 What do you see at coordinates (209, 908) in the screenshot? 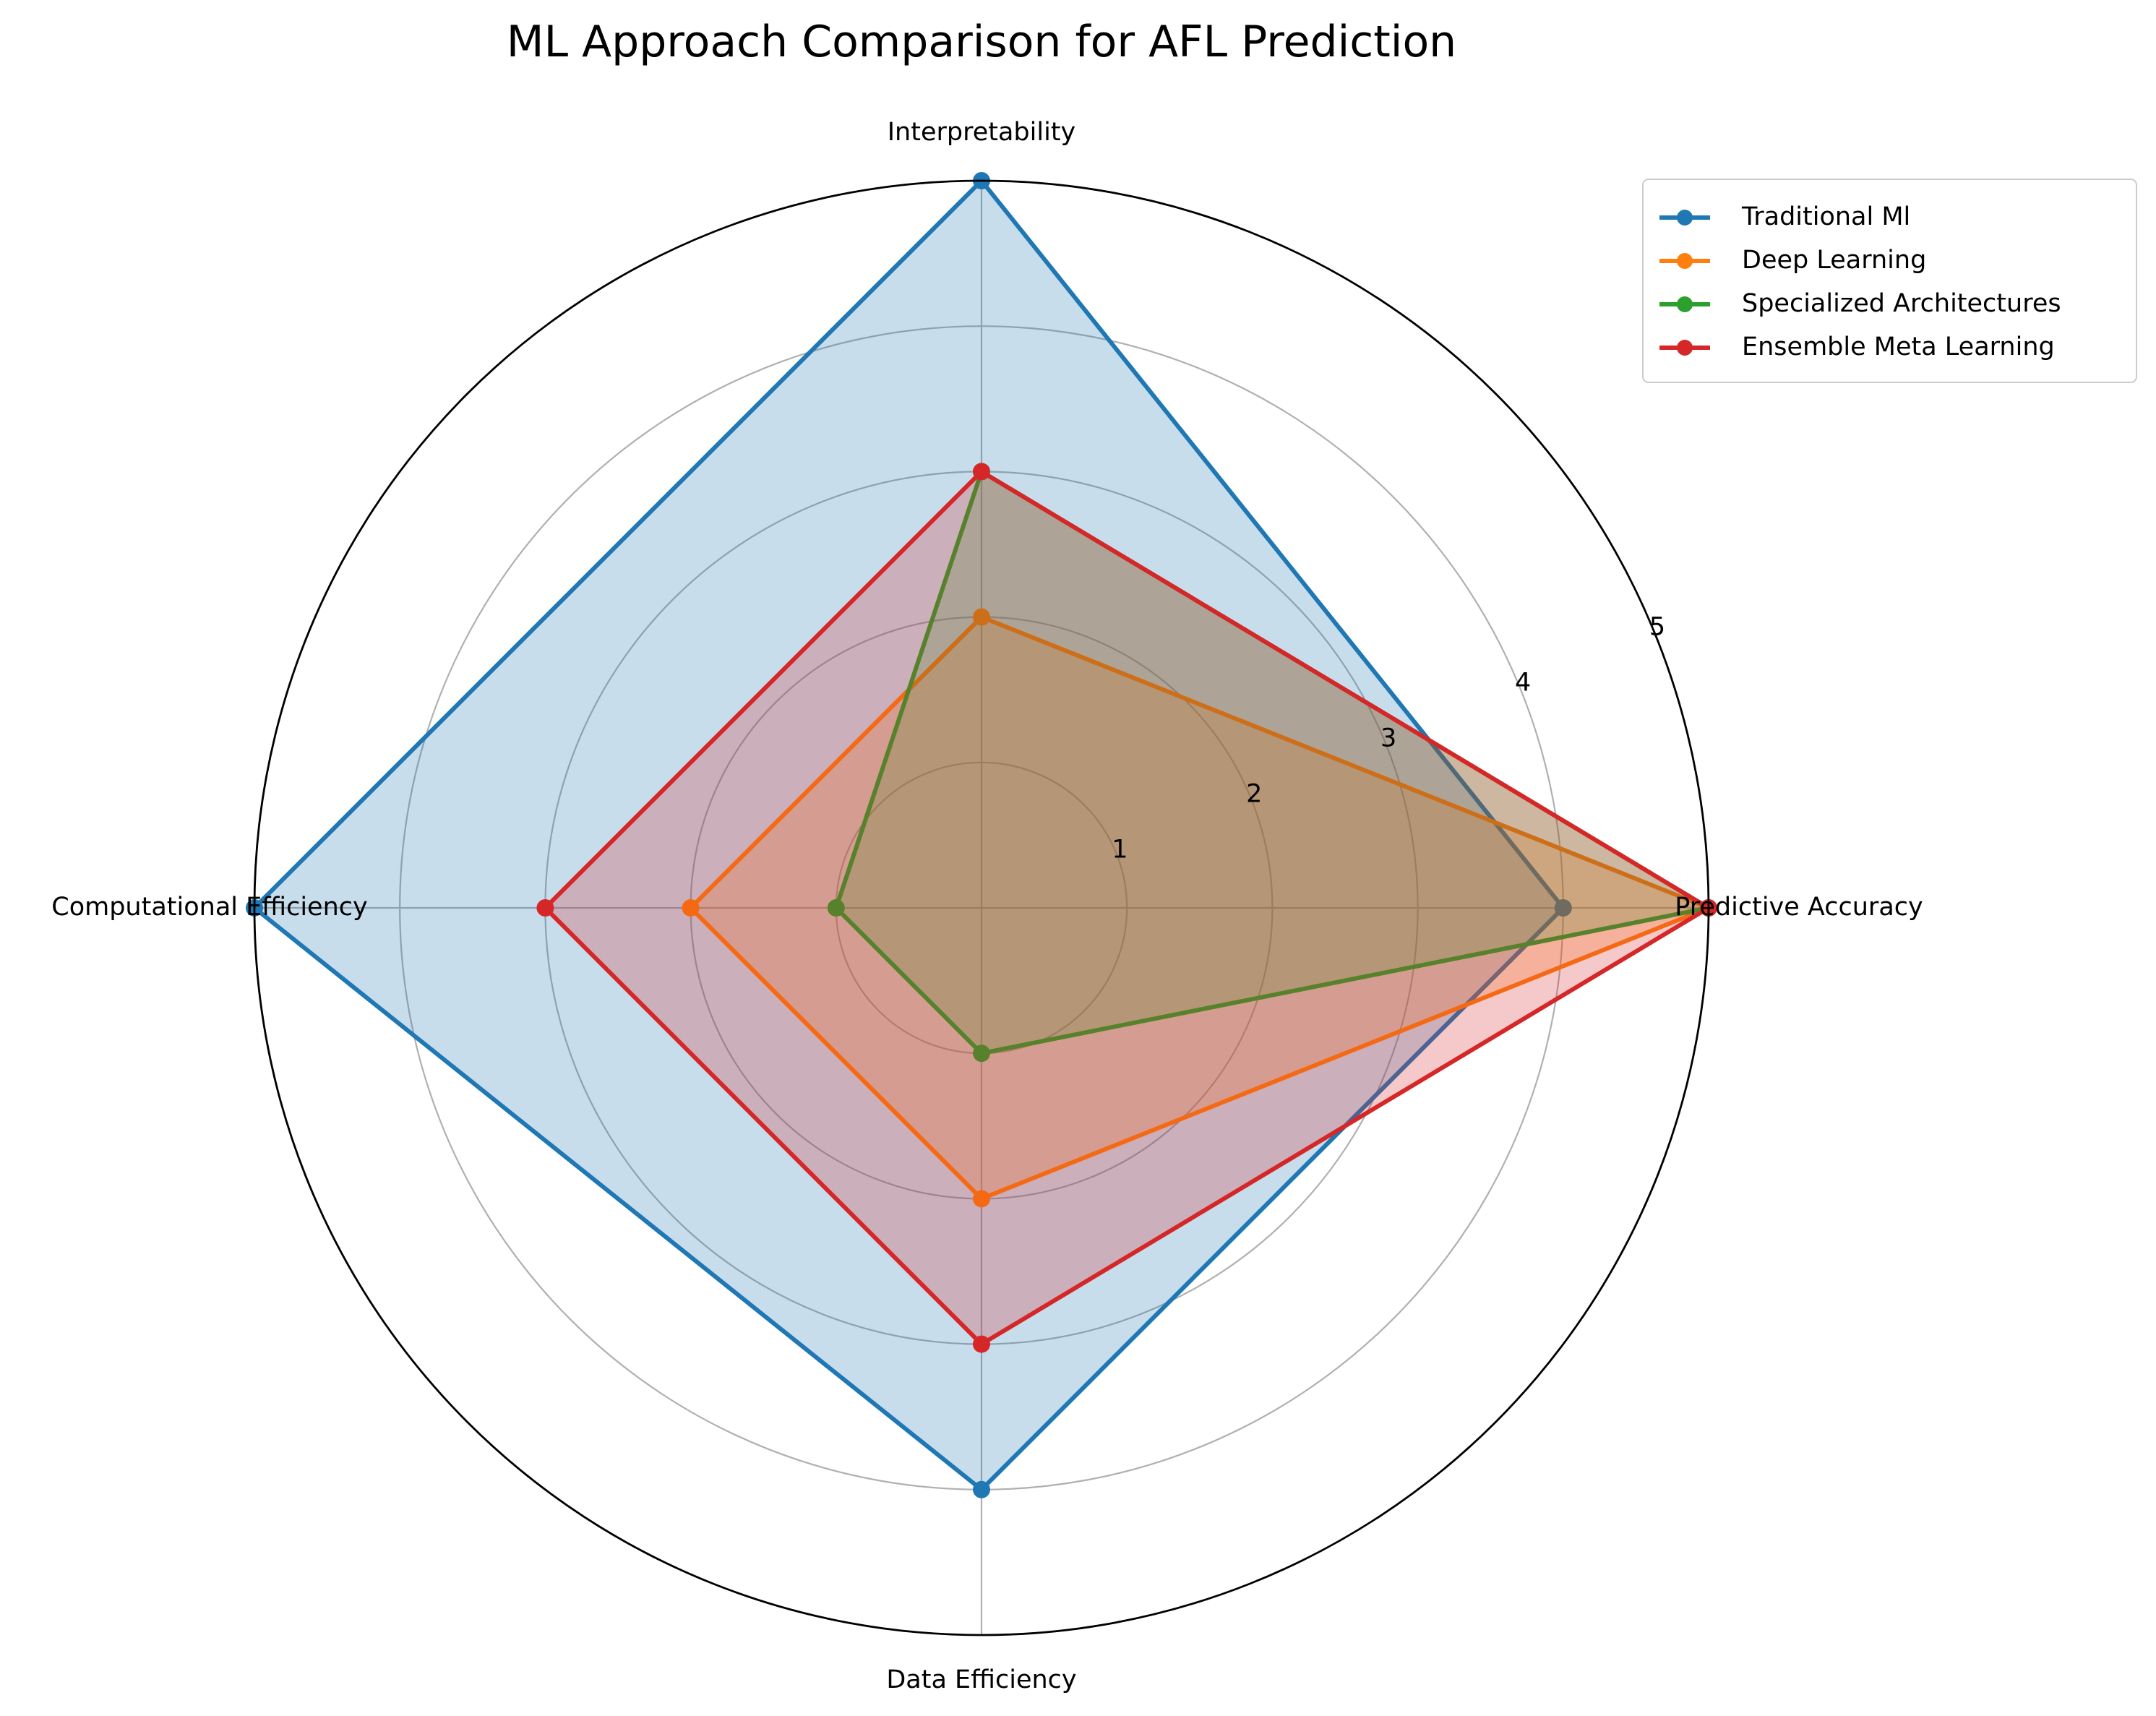
I see `axis-label-computational-efficiency: Computational Efficiency` at bounding box center [209, 908].